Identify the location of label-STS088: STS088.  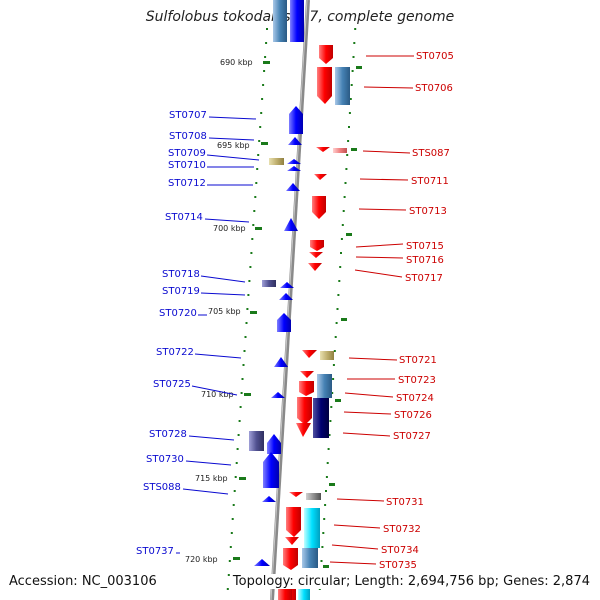
(186, 488).